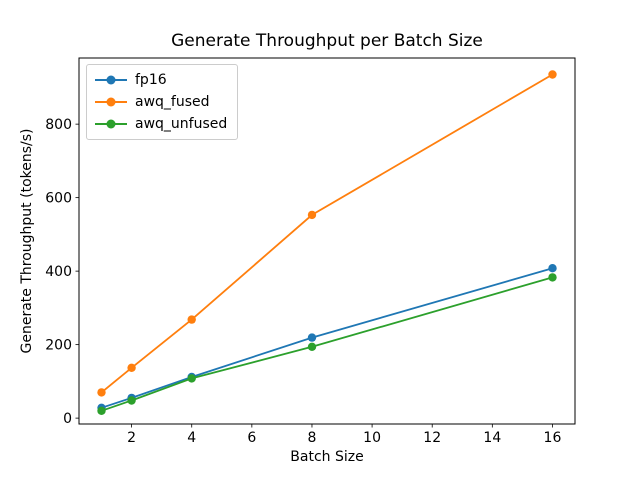  Describe the element at coordinates (58, 272) in the screenshot. I see `y-tick-label-400: 400` at that location.